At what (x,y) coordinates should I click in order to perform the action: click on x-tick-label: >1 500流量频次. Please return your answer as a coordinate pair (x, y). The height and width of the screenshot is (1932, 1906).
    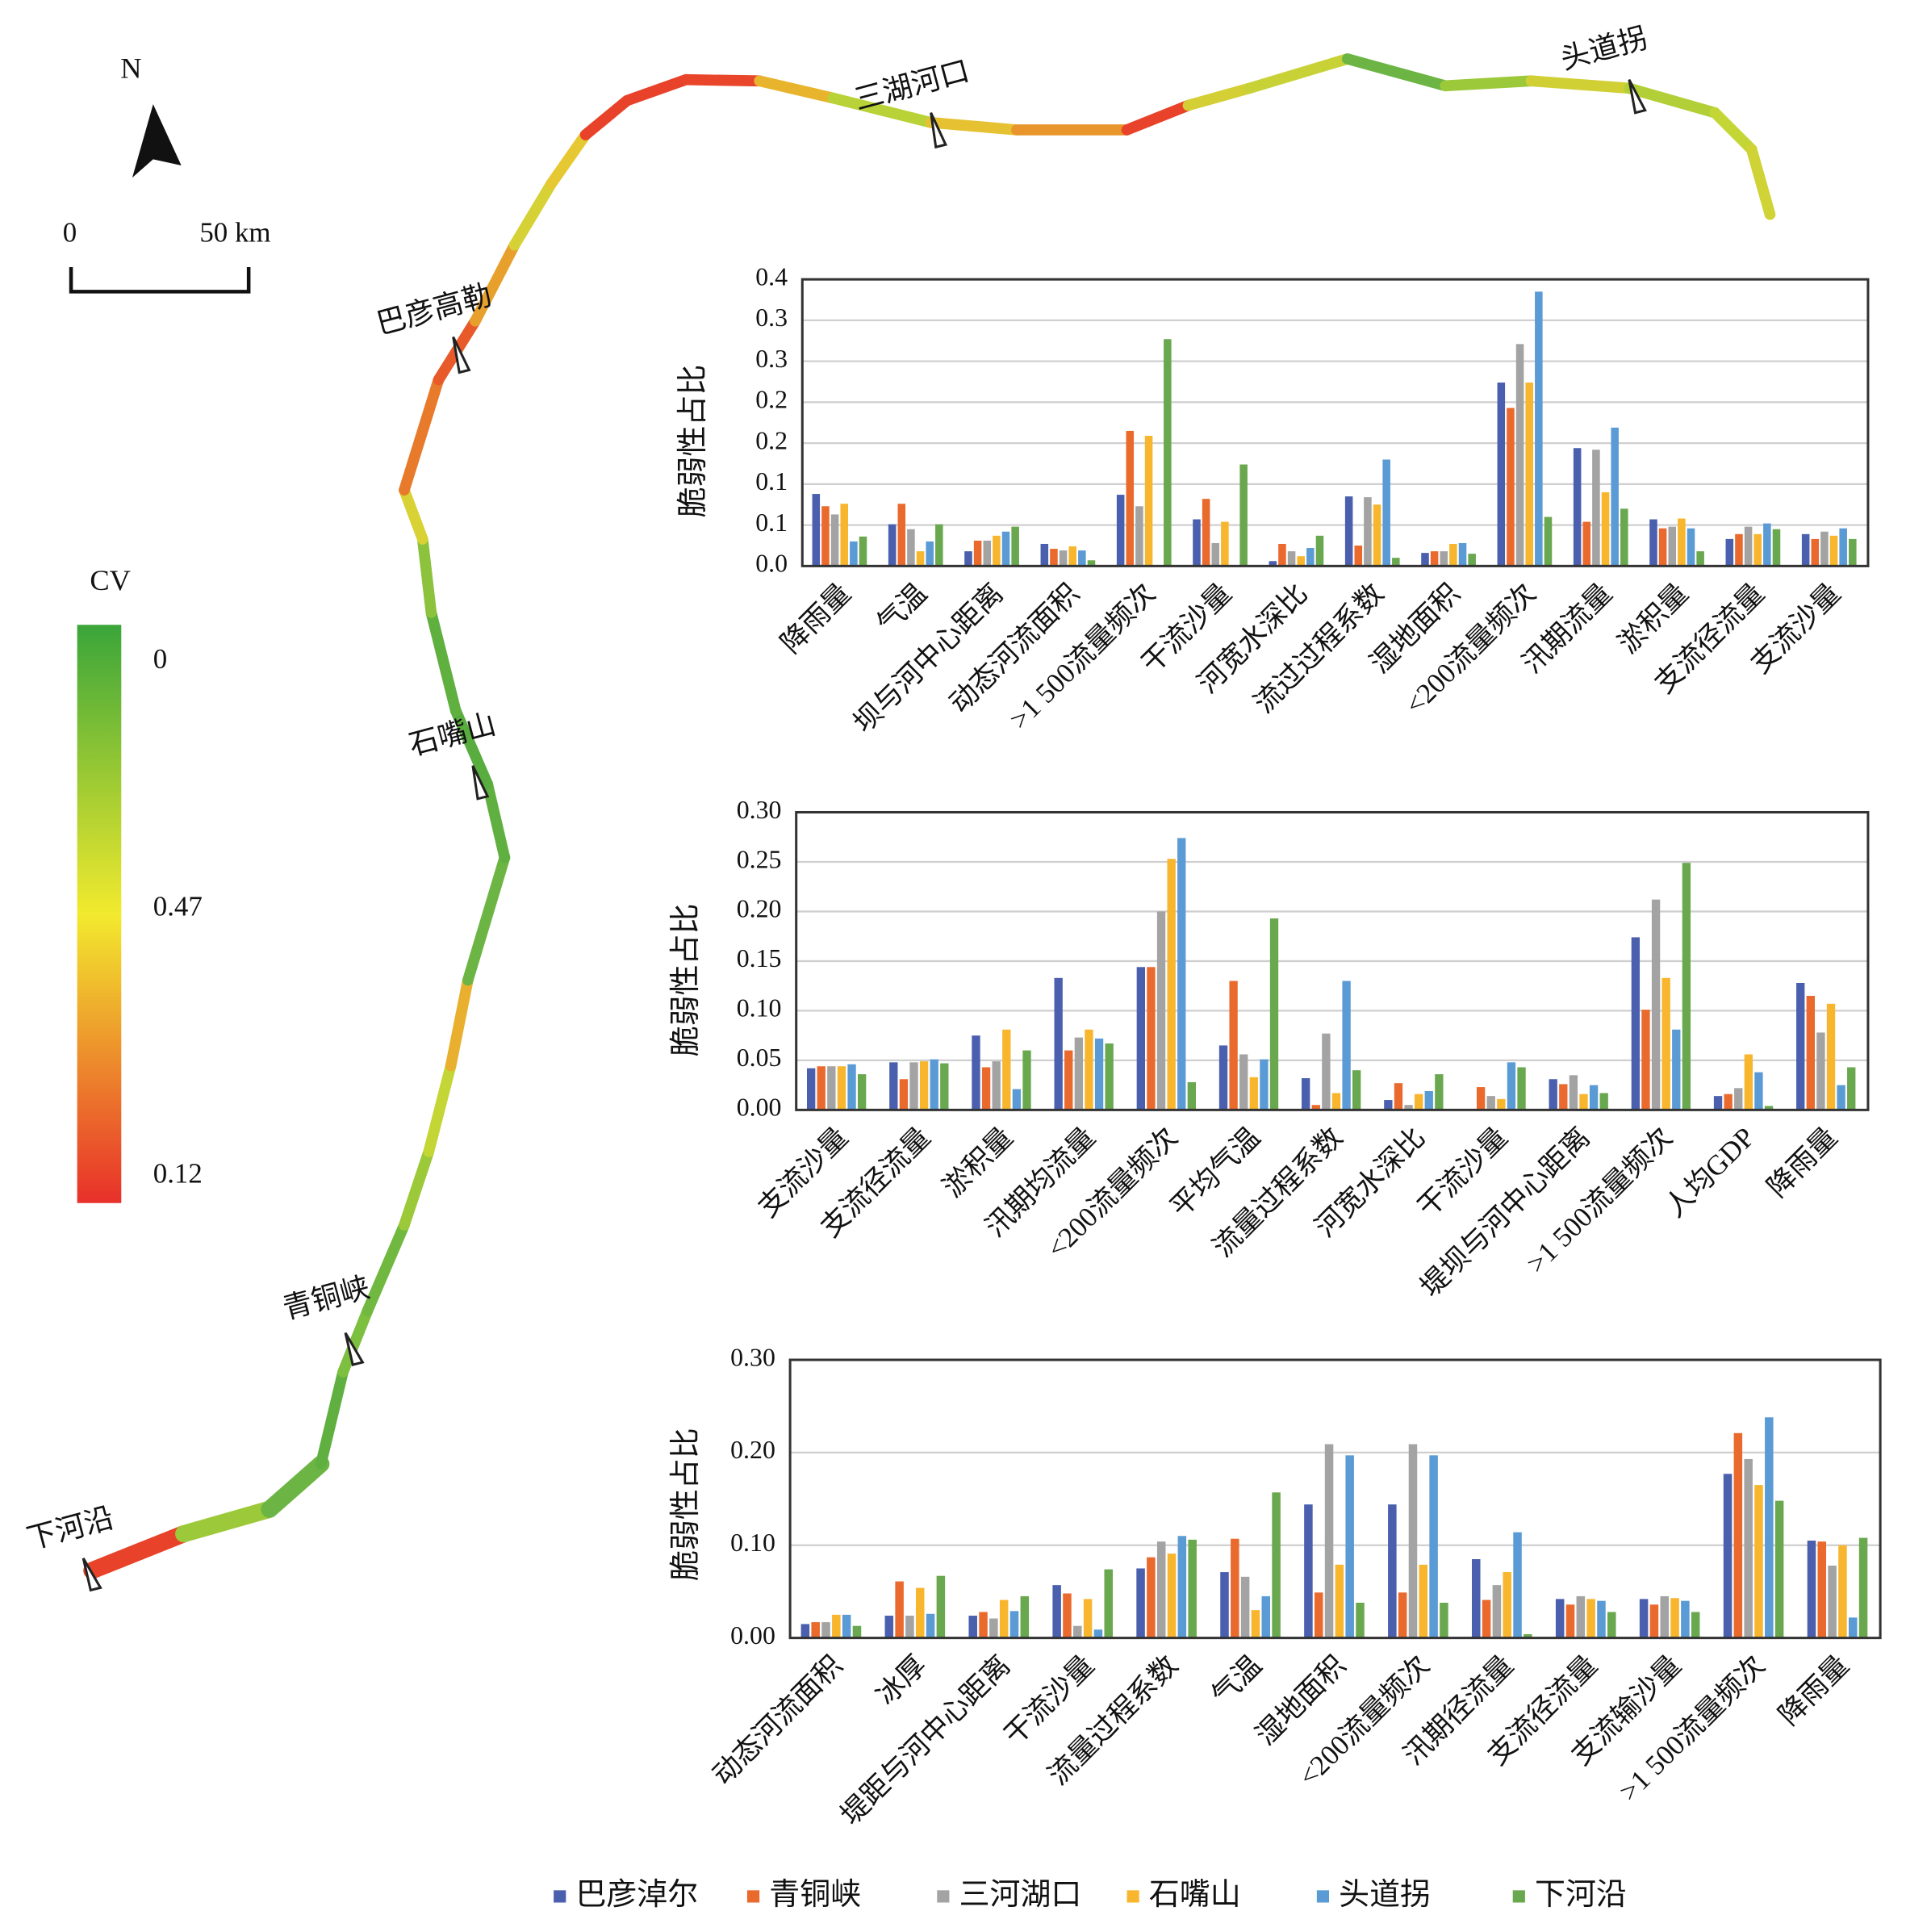
    Looking at the image, I should click on (1599, 1200).